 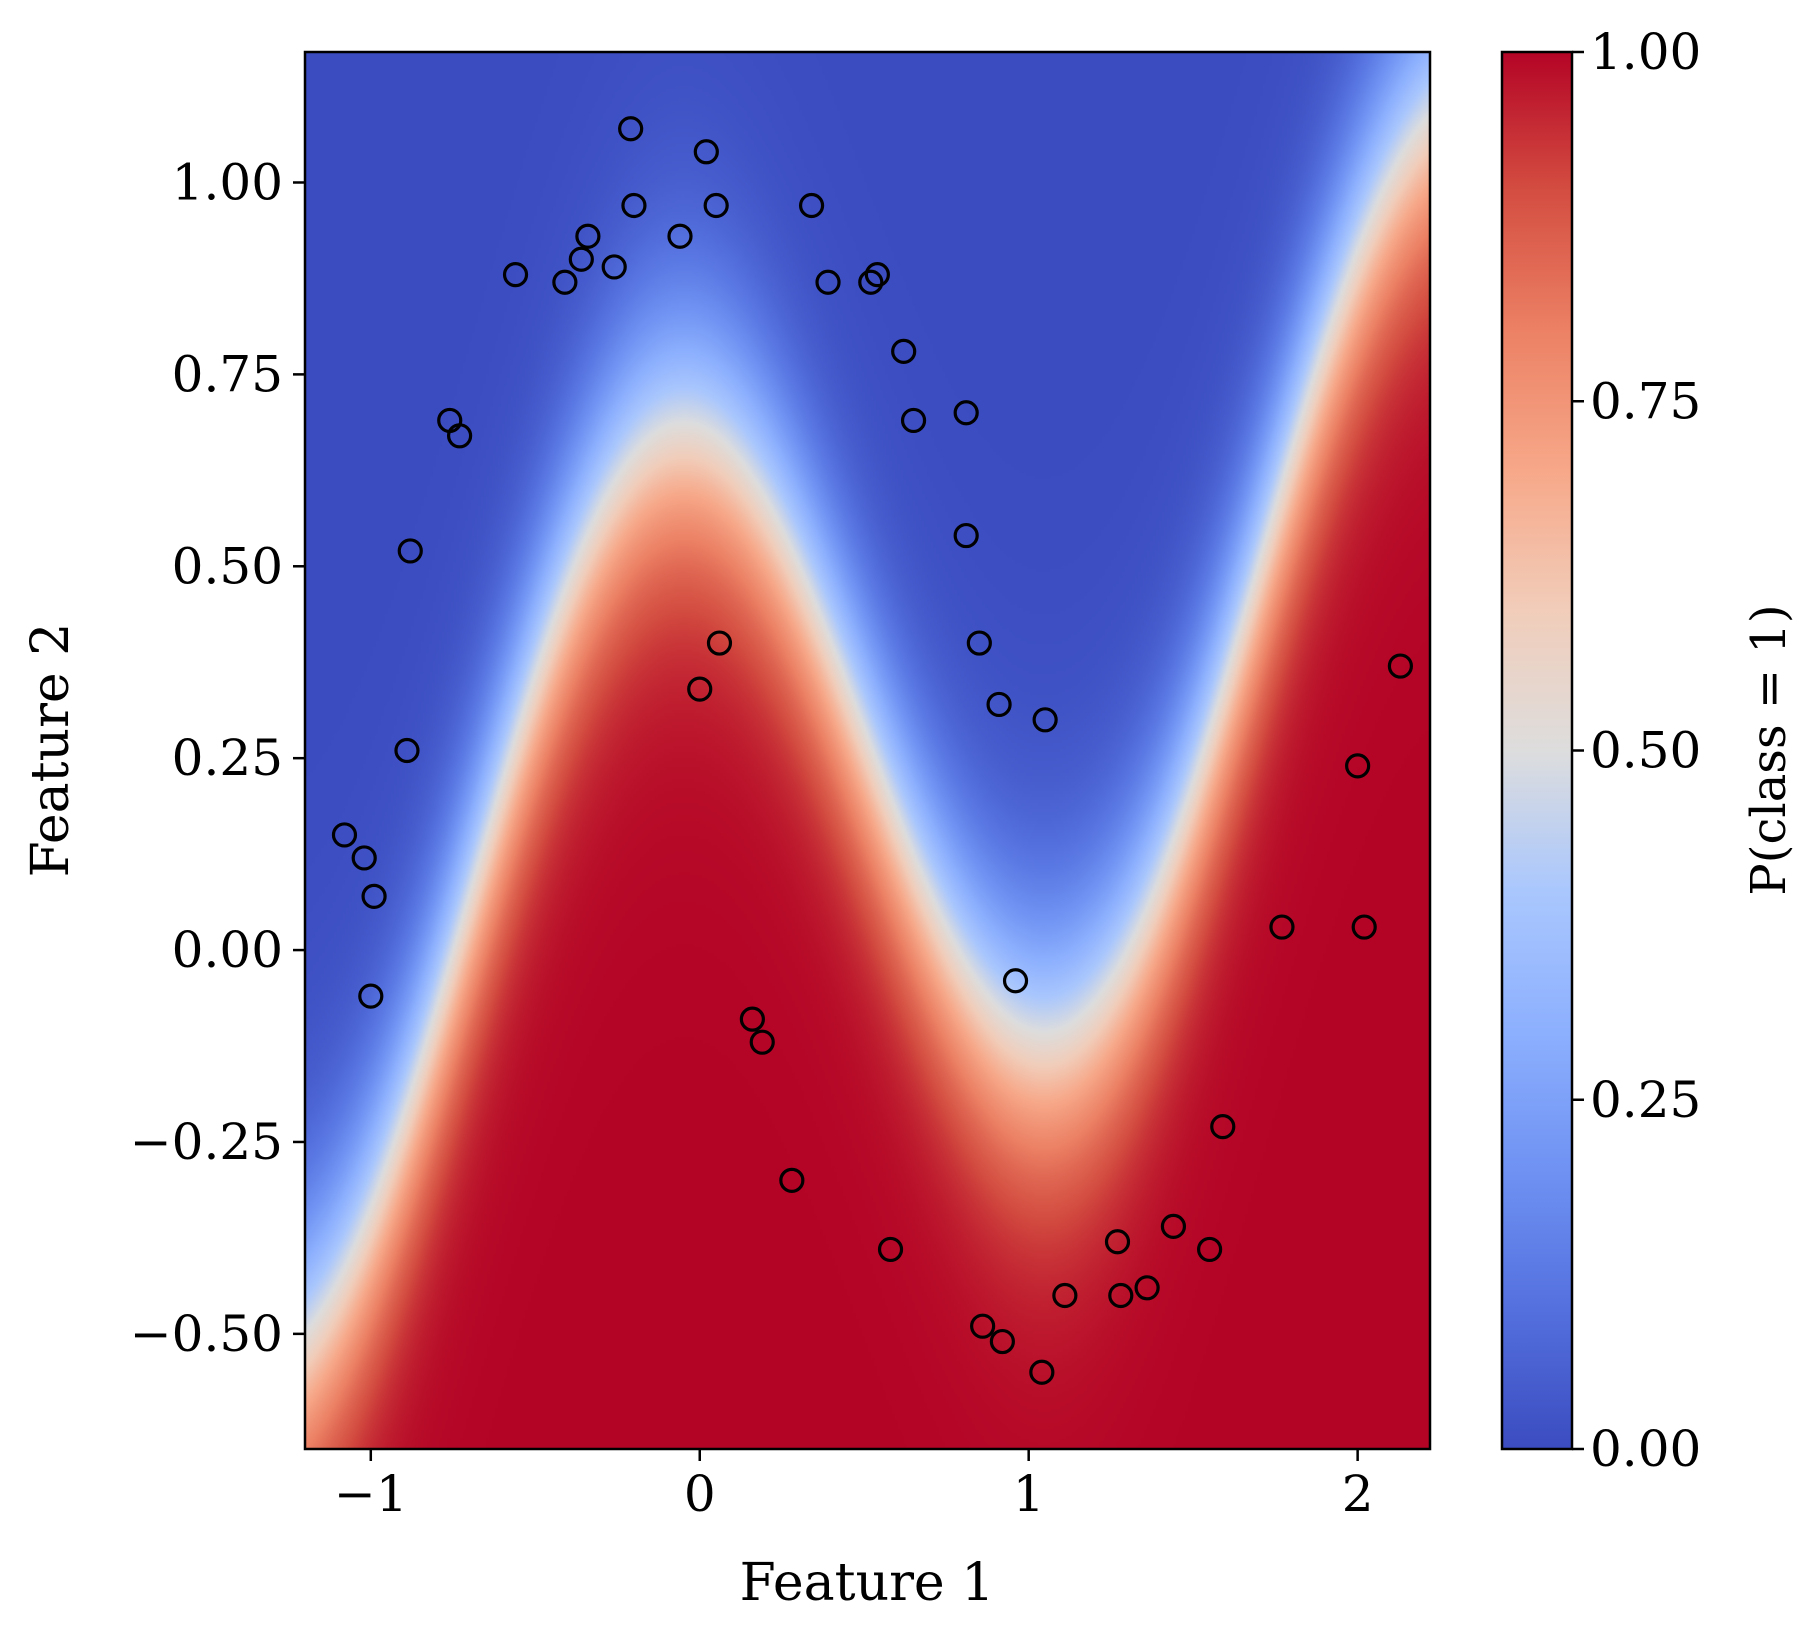 I want to click on colorbar-tick-label: 0.25, so click(x=1645, y=1100).